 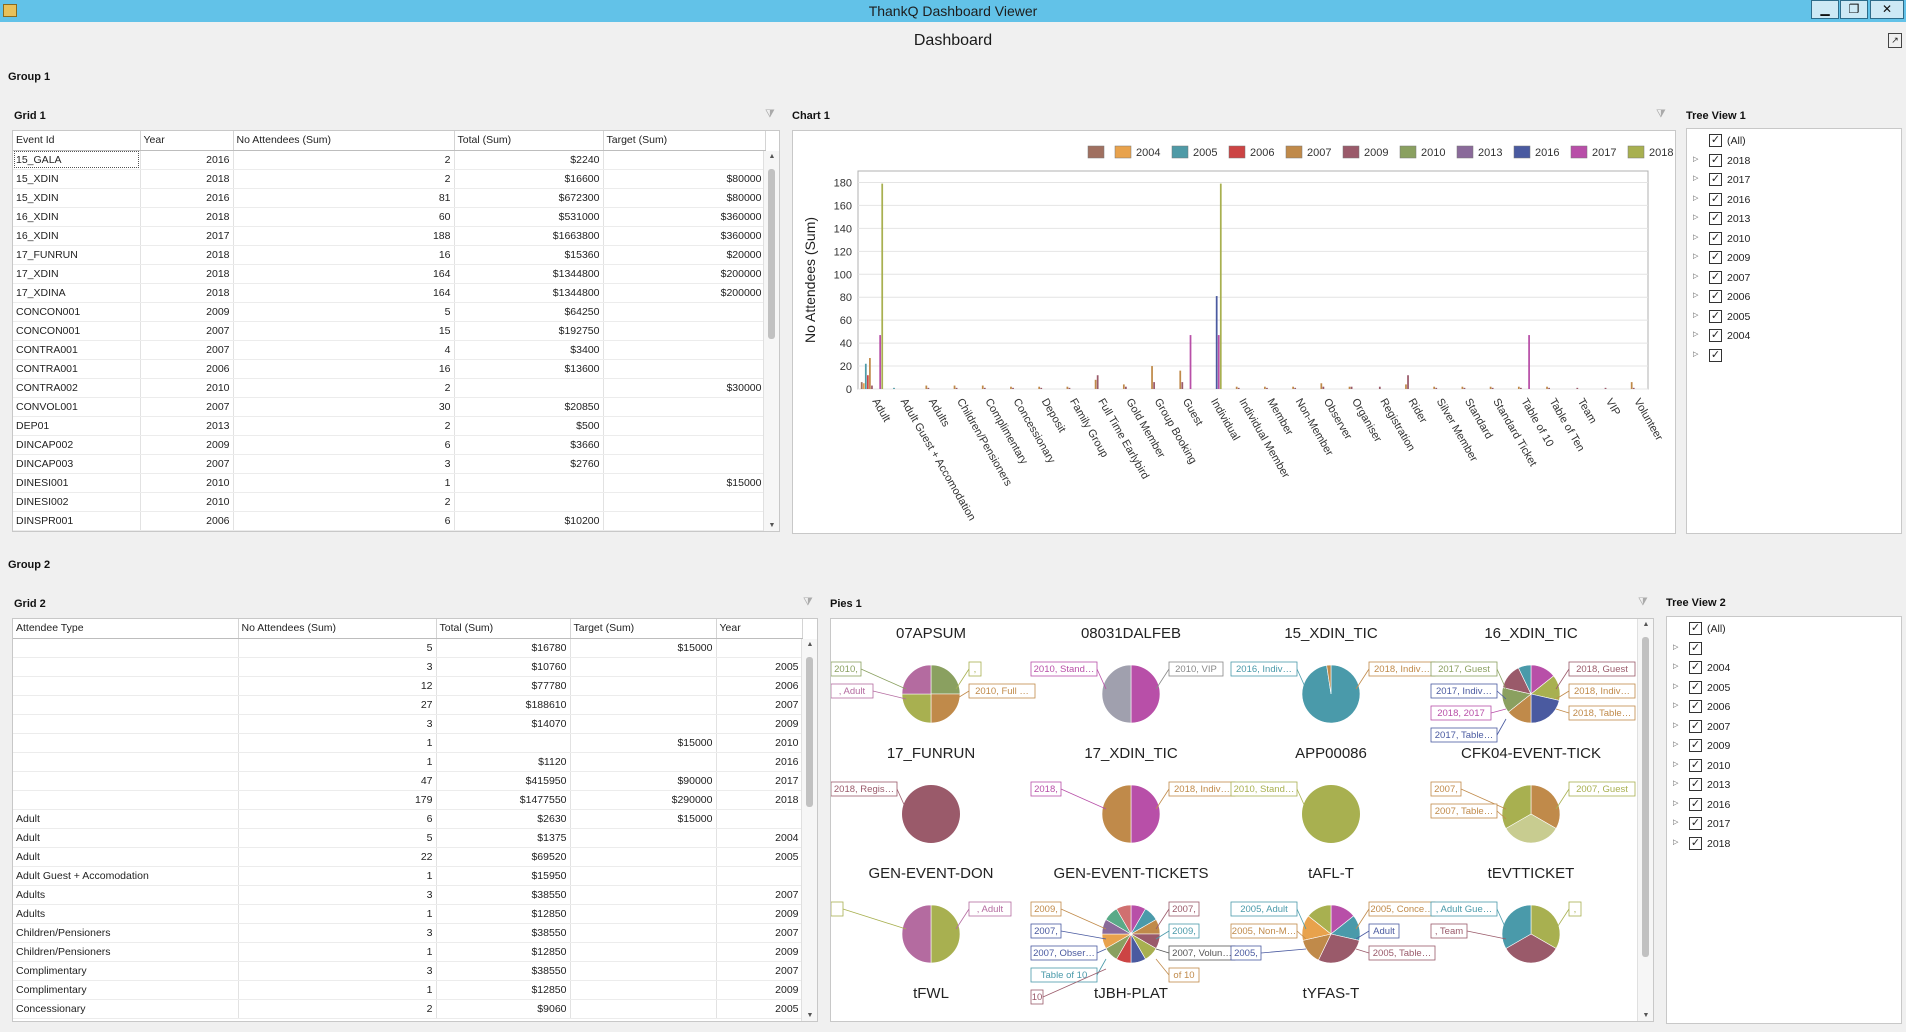 I want to click on grid1-col-header: Year, so click(x=187, y=141).